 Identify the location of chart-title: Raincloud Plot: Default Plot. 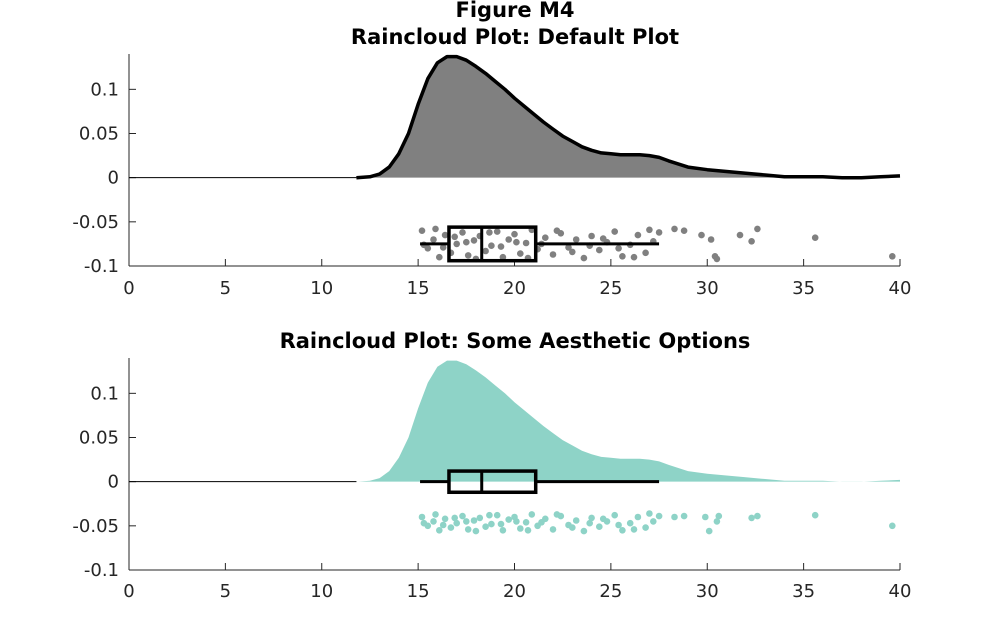
(515, 37).